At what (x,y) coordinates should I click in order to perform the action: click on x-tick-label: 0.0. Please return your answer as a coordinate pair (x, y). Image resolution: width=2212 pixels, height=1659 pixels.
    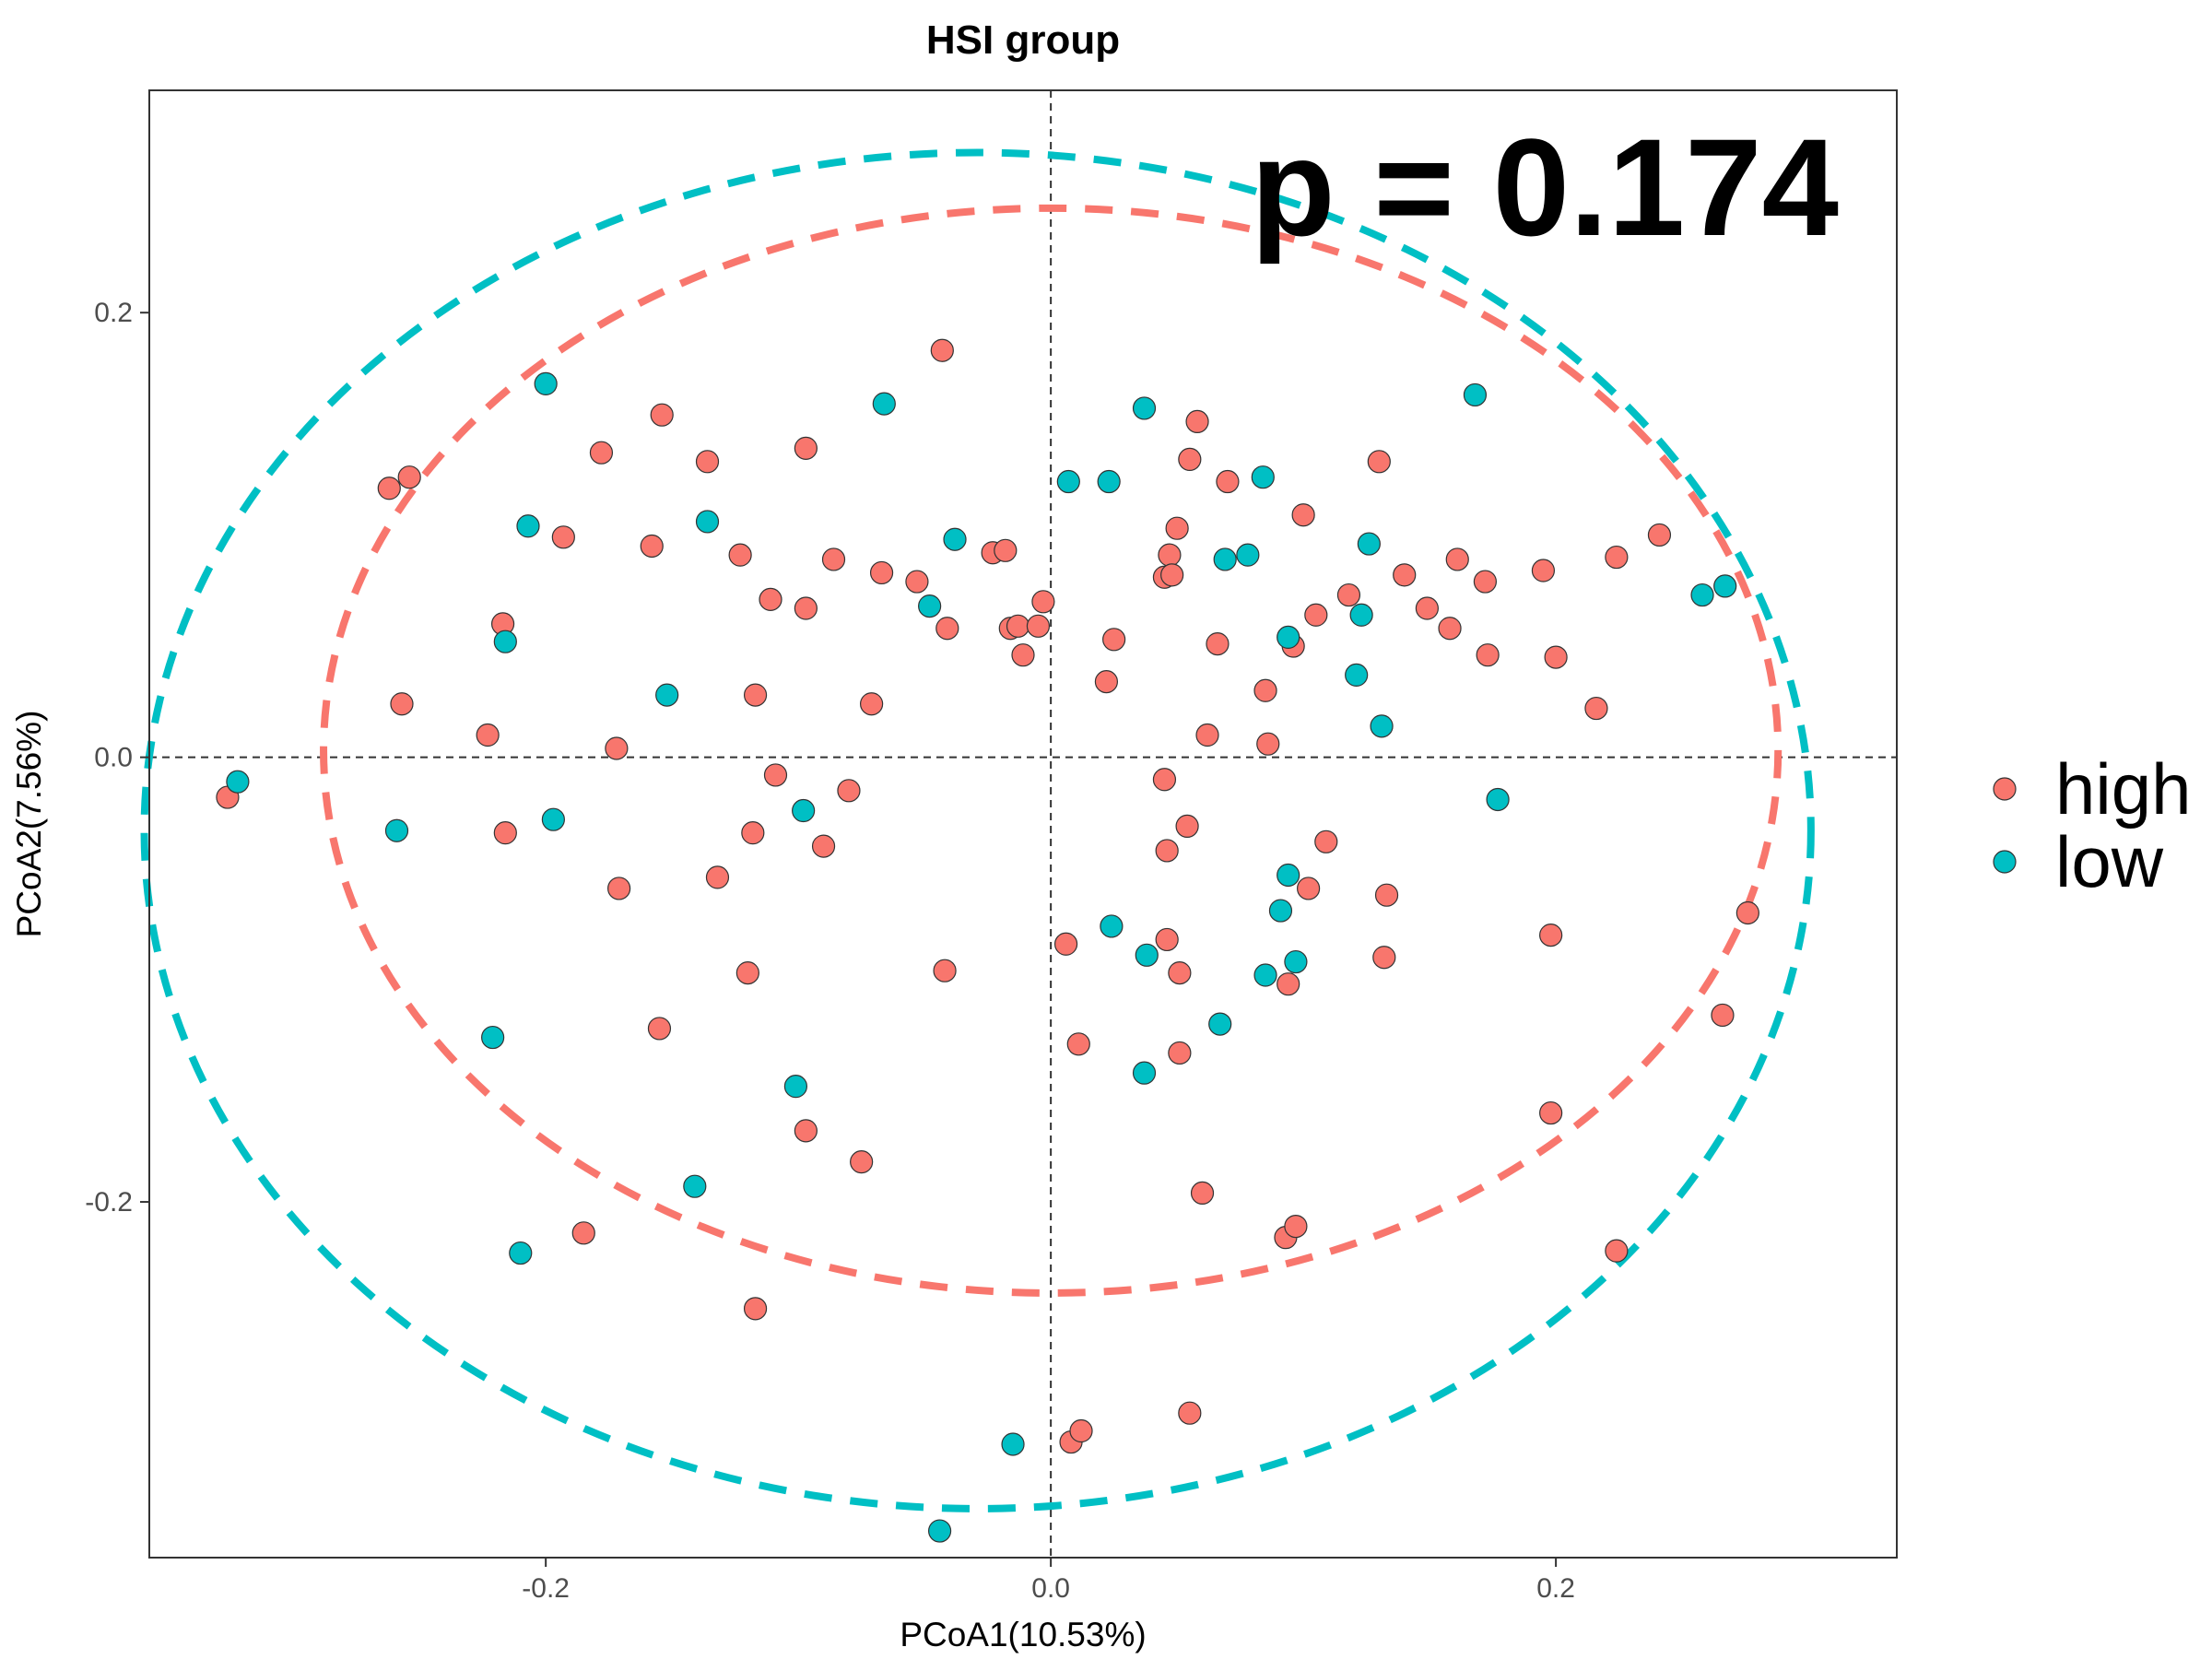
    Looking at the image, I should click on (1050, 1588).